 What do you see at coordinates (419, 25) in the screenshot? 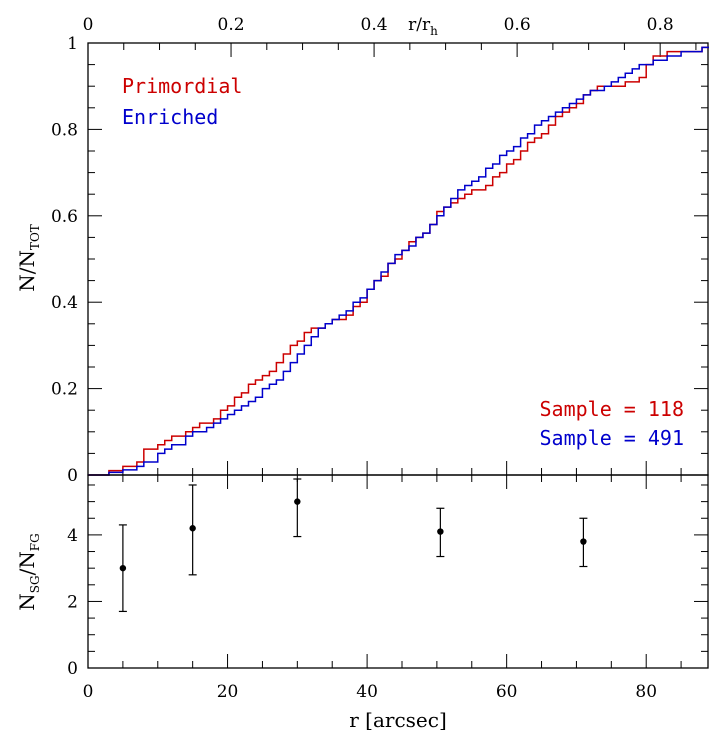
I see `top-axis-label-main: r/r` at bounding box center [419, 25].